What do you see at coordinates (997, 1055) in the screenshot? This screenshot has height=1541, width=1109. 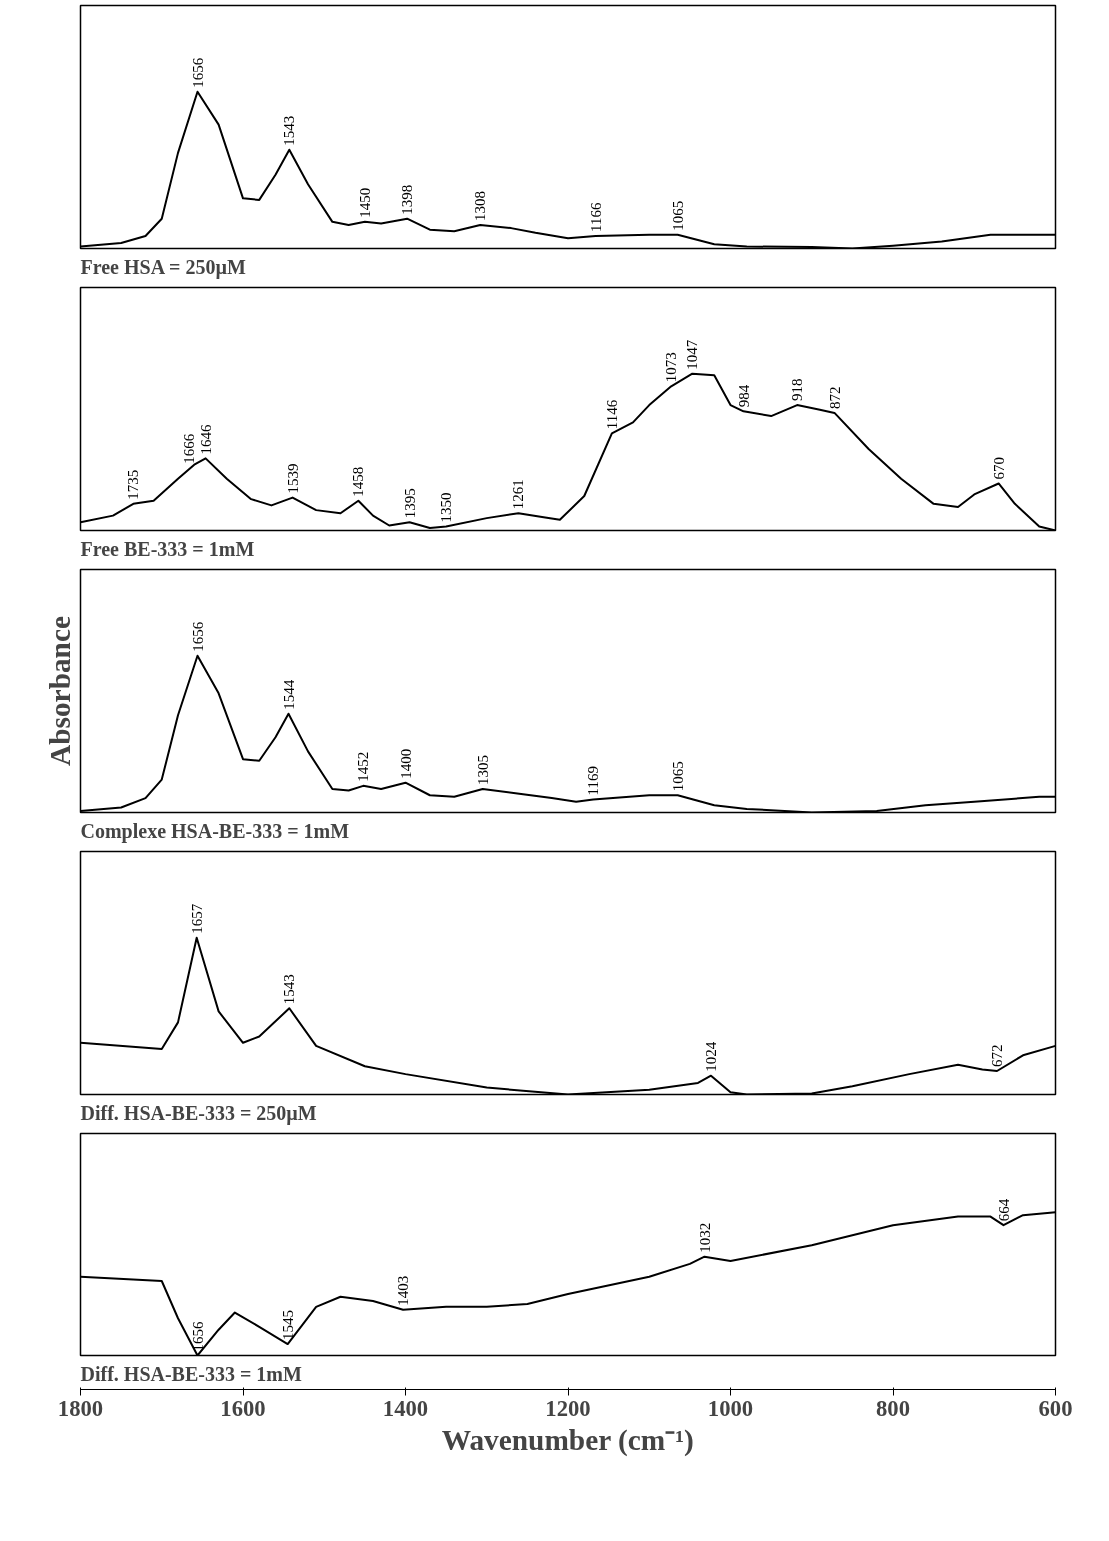 I see `annotation: 672` at bounding box center [997, 1055].